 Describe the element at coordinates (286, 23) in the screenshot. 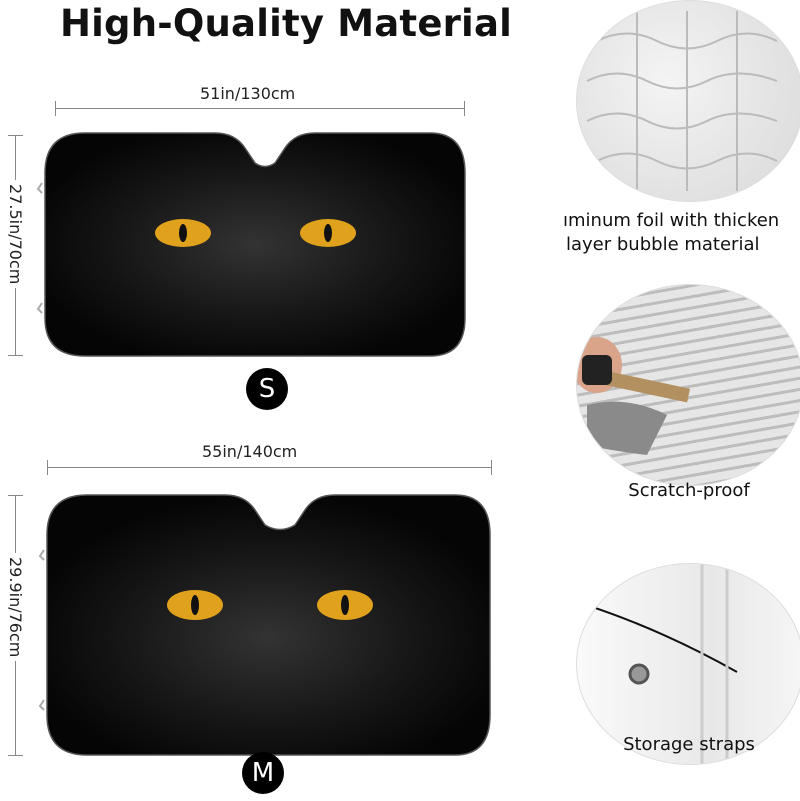

I see `page-title: High-Quality Material` at that location.